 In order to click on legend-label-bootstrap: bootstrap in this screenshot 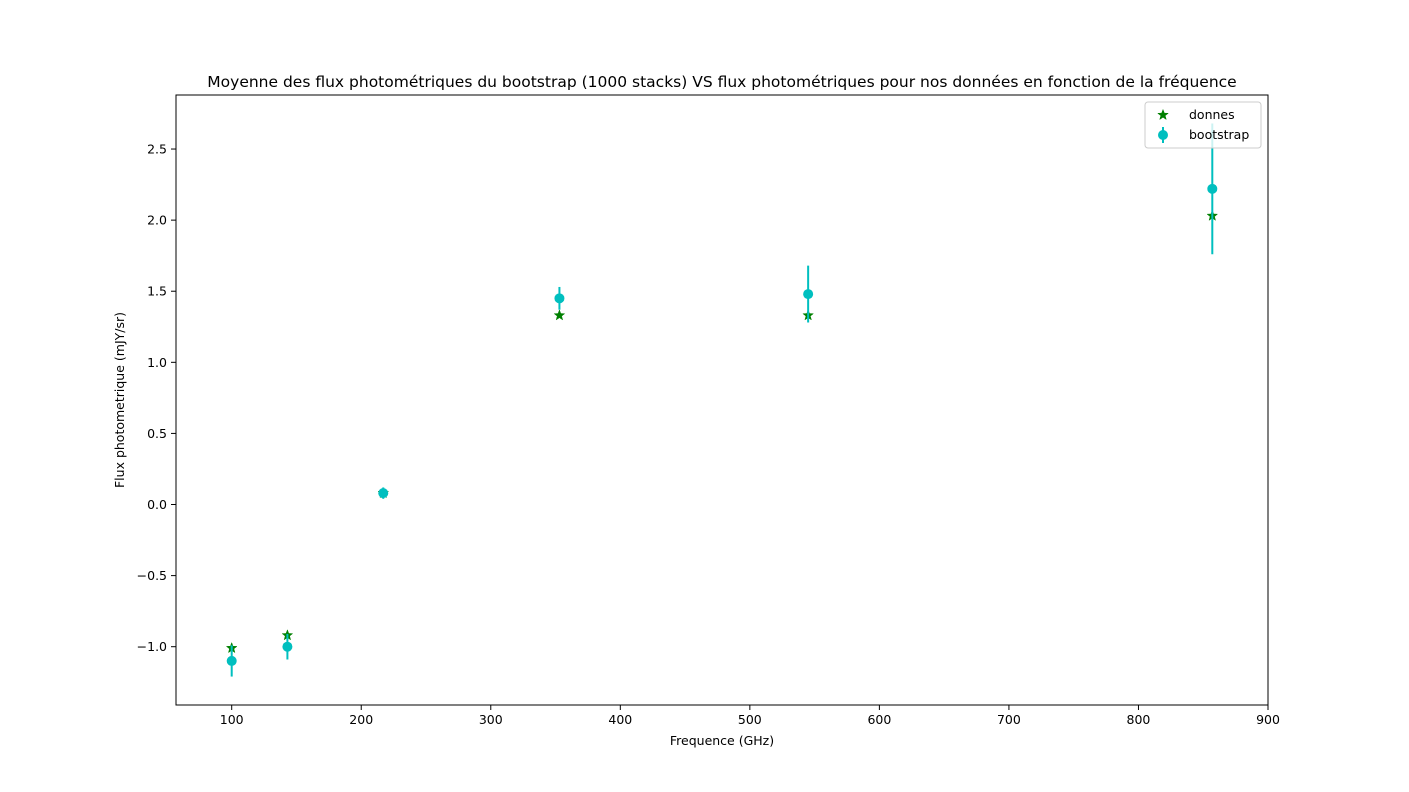, I will do `click(1219, 134)`.